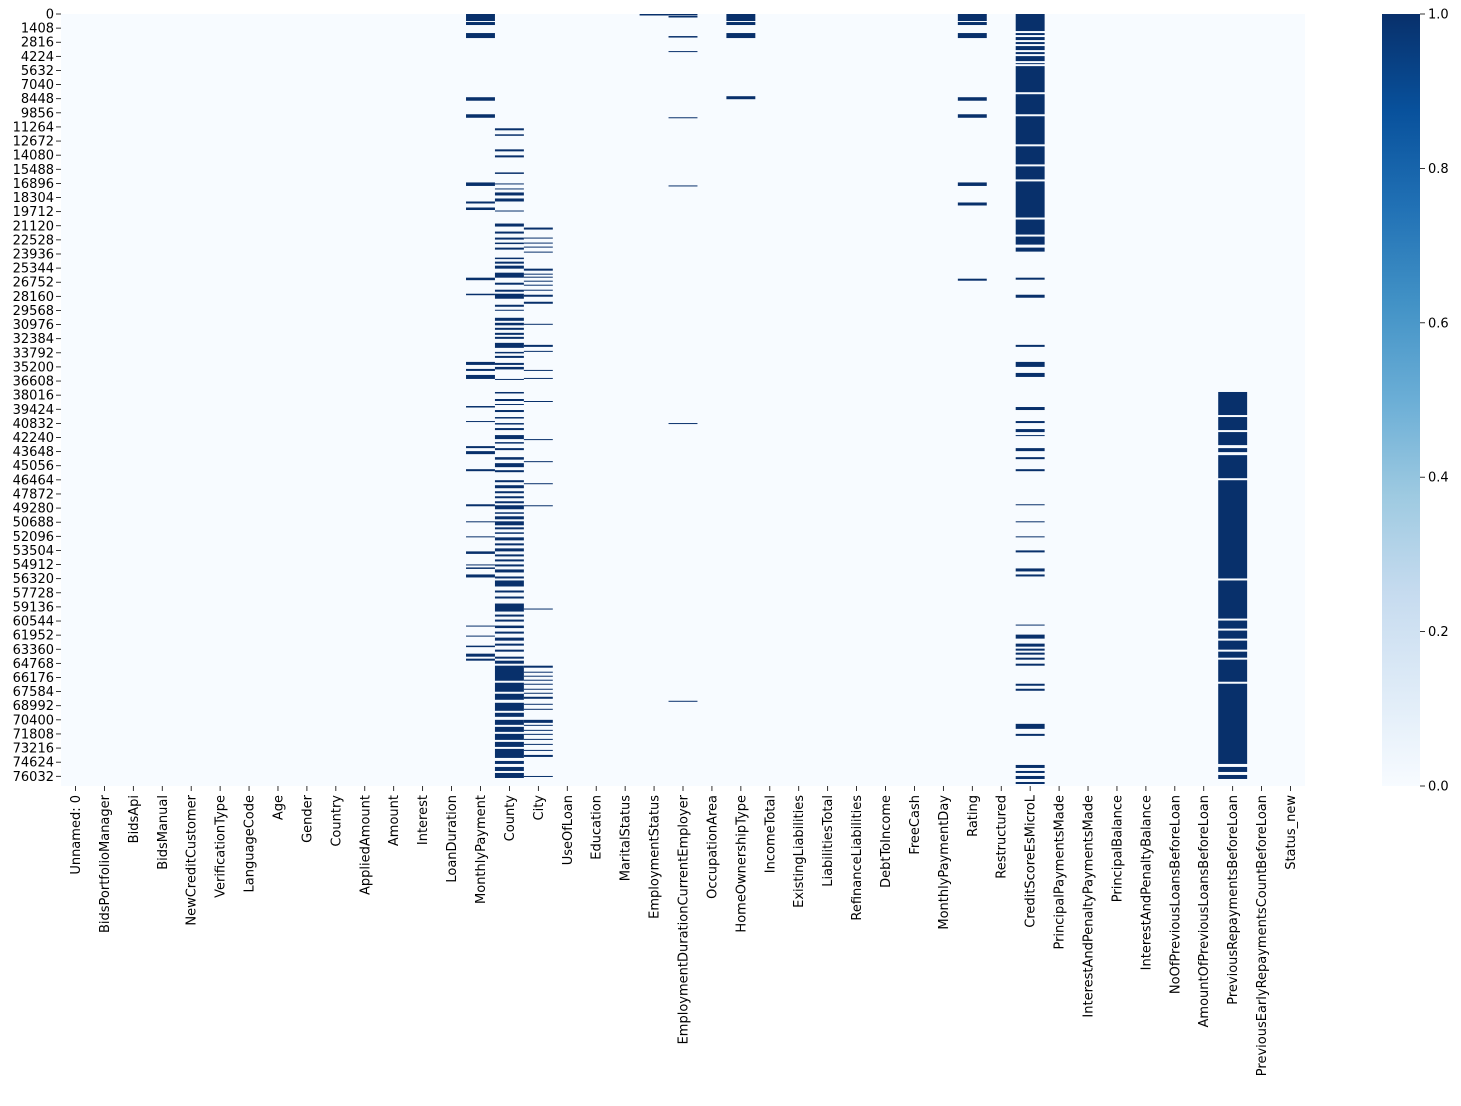  Describe the element at coordinates (33, 678) in the screenshot. I see `row-tick-label: 66176` at that location.